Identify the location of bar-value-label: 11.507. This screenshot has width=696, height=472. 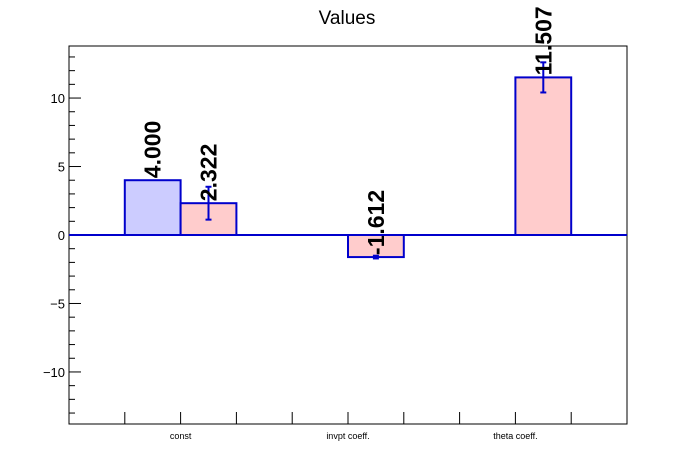
(543, 40).